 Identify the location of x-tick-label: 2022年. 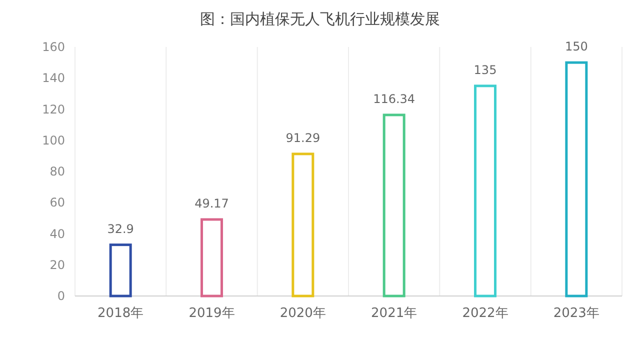
(485, 313).